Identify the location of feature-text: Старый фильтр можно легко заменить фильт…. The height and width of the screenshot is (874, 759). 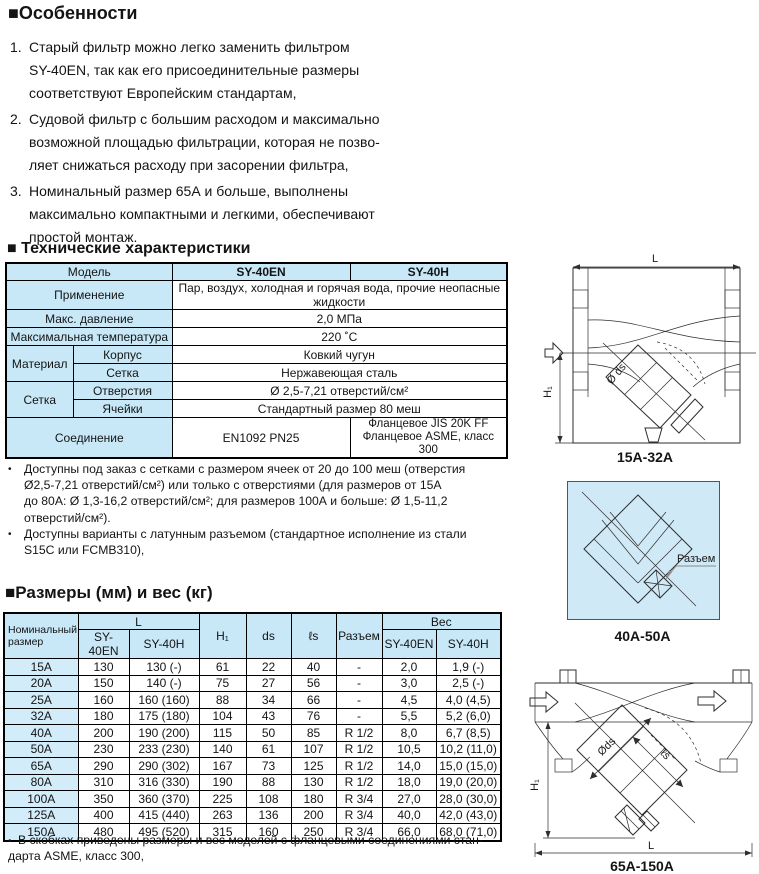
(194, 70).